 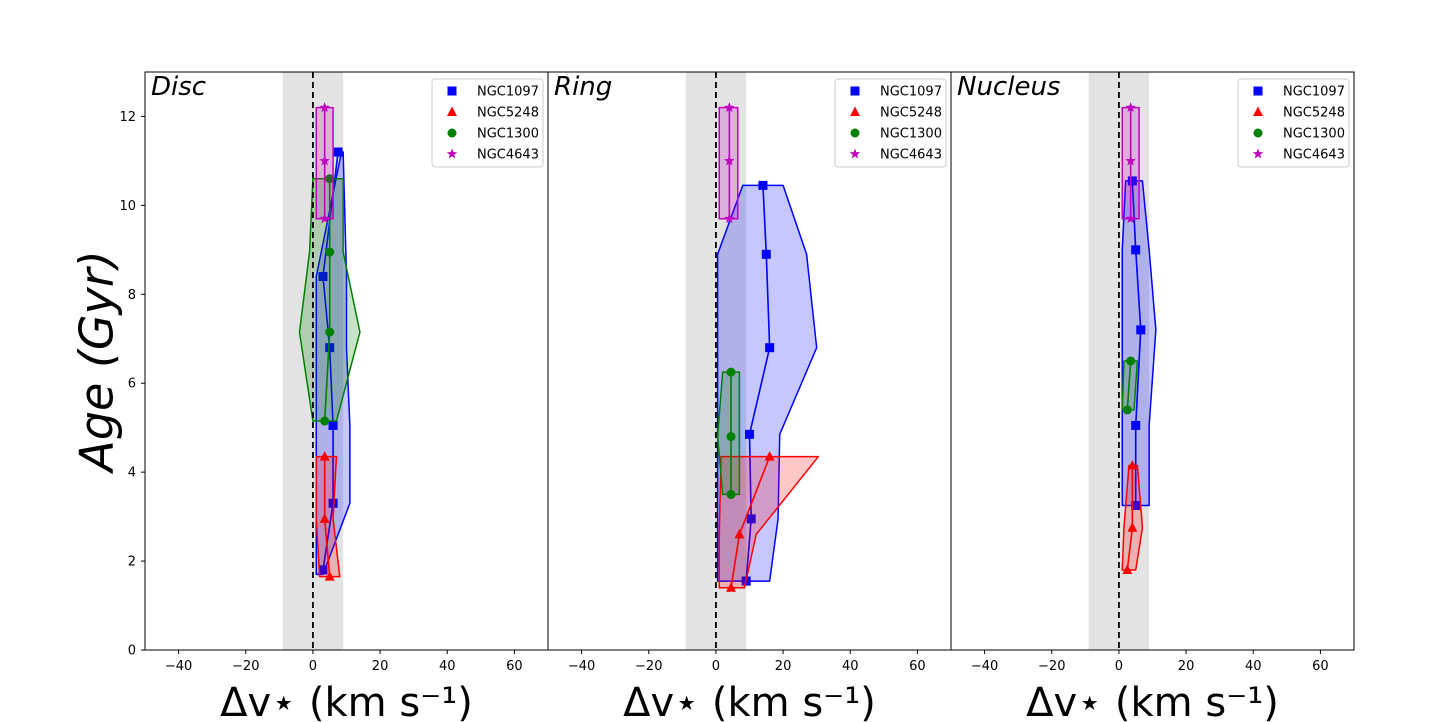 What do you see at coordinates (749, 701) in the screenshot?
I see `x-axis-label: Δv⋆ (km s⁻¹)` at bounding box center [749, 701].